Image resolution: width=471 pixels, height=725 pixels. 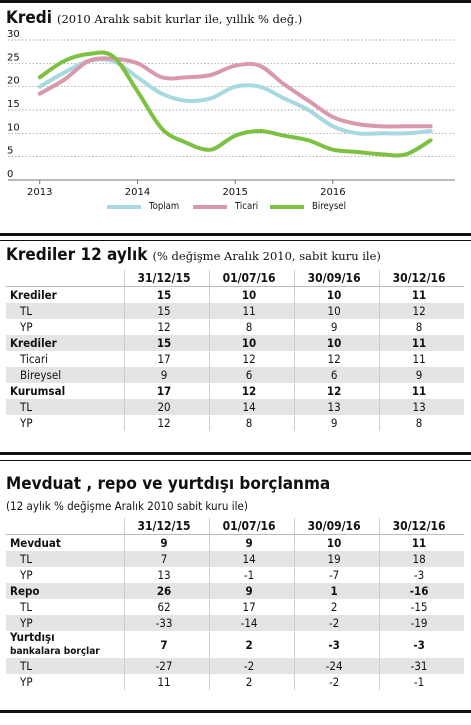 I want to click on y-tick-label: 5, so click(x=10, y=151).